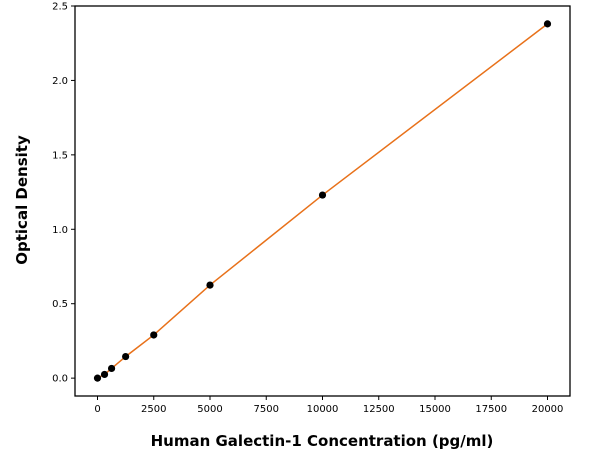  What do you see at coordinates (60, 230) in the screenshot?
I see `y-tick-label: 1.0` at bounding box center [60, 230].